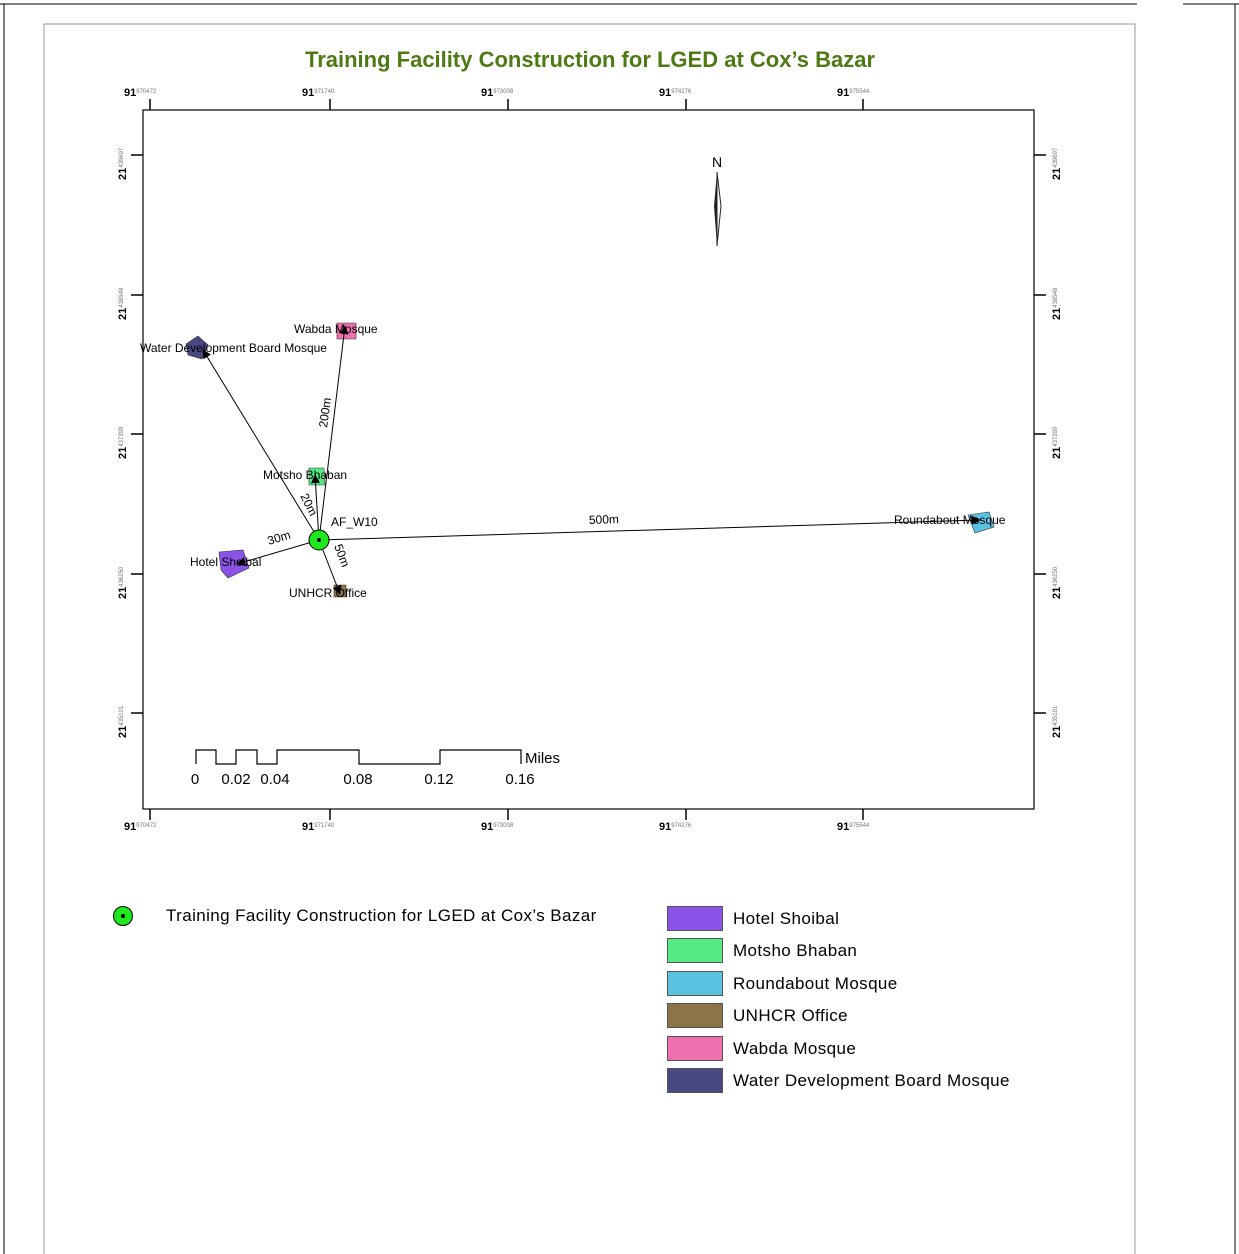 The width and height of the screenshot is (1239, 1254). What do you see at coordinates (123, 593) in the screenshot?
I see `lat-major-left-4: 21` at bounding box center [123, 593].